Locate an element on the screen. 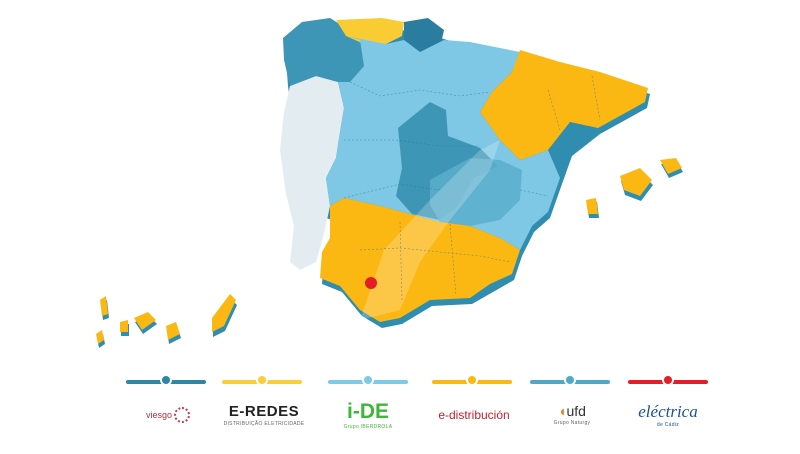 Image resolution: width=800 pixels, height=454 pixels. region-corridor is located at coordinates (430, 230).